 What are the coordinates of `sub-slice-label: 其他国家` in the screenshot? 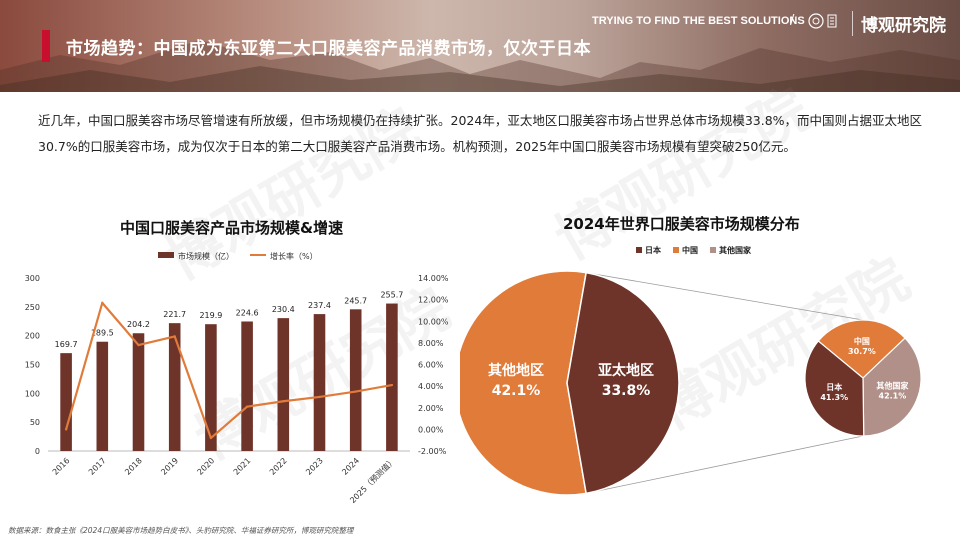 It's located at (892, 385).